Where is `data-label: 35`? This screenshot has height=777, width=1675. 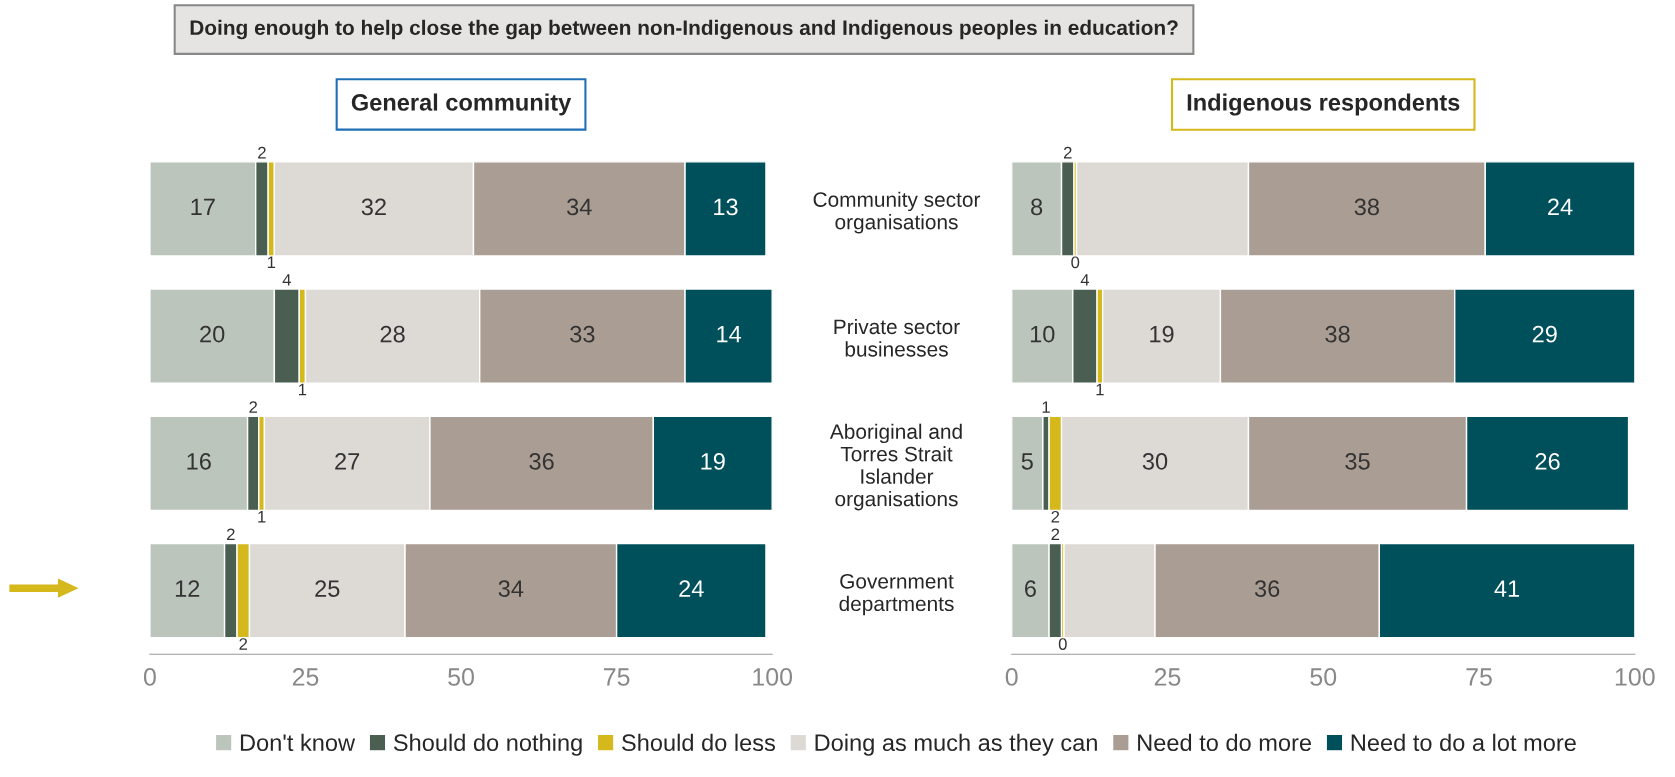 data-label: 35 is located at coordinates (1357, 461).